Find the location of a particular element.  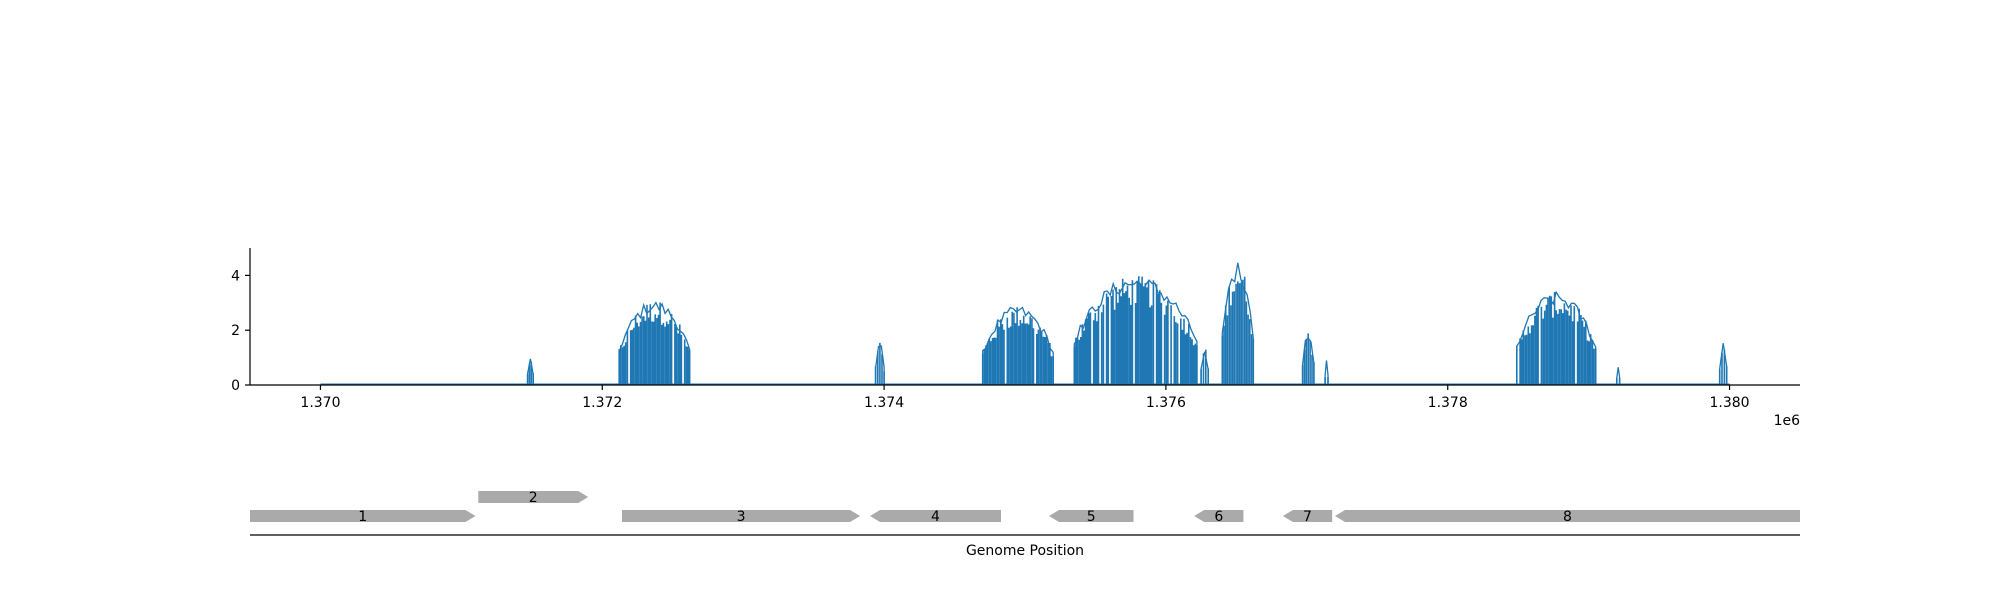

gene-label: 6 is located at coordinates (1218, 517).